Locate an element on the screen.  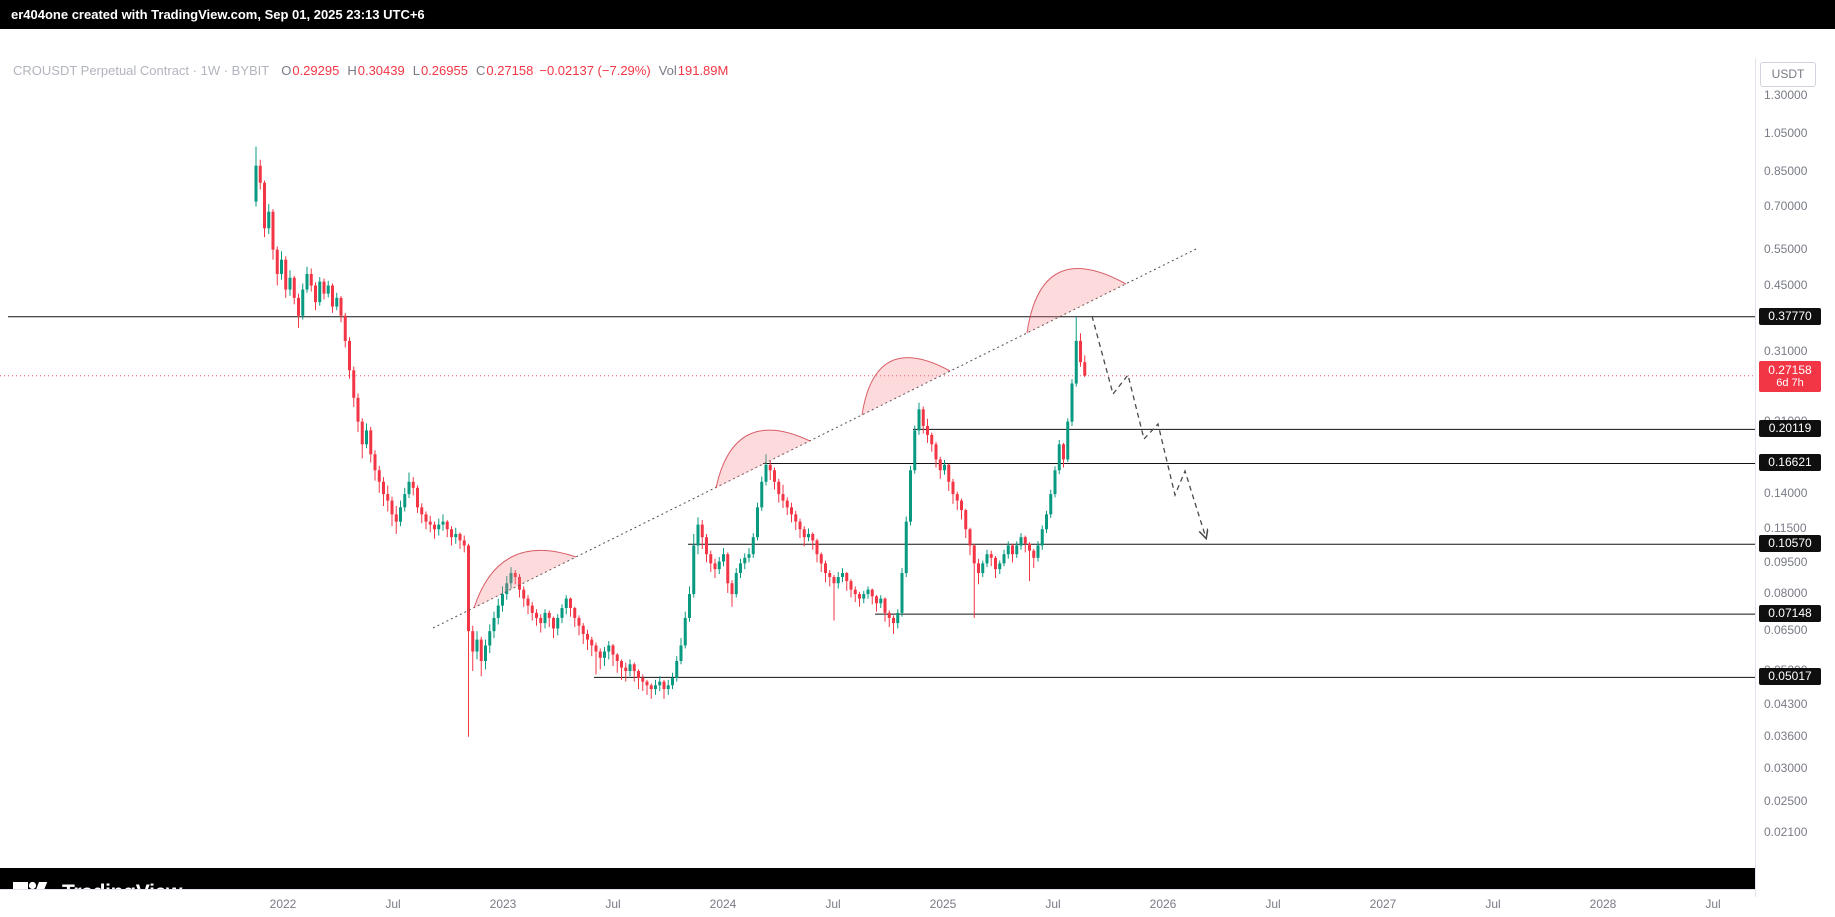
price-level-badge: 0.37770 is located at coordinates (1790, 316).